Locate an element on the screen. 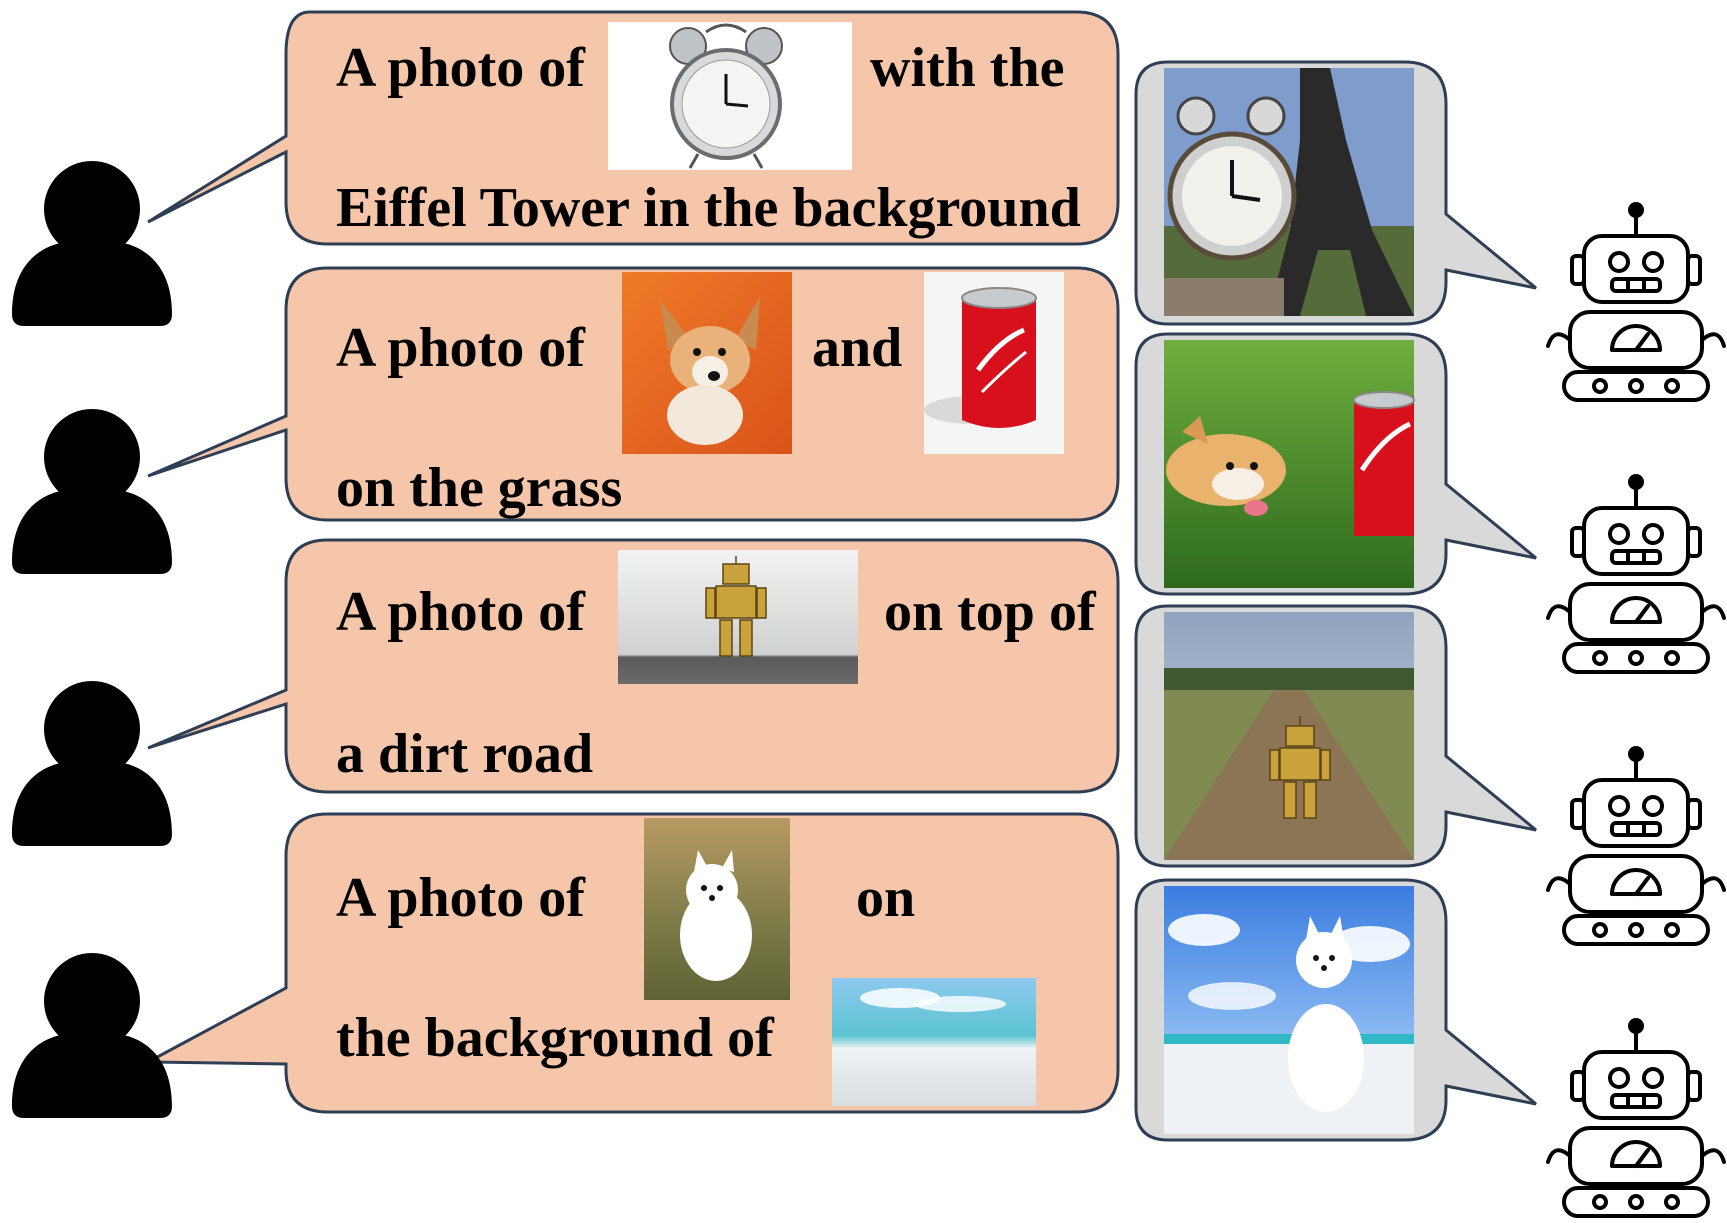  corgi-puppy-photo is located at coordinates (707, 363).